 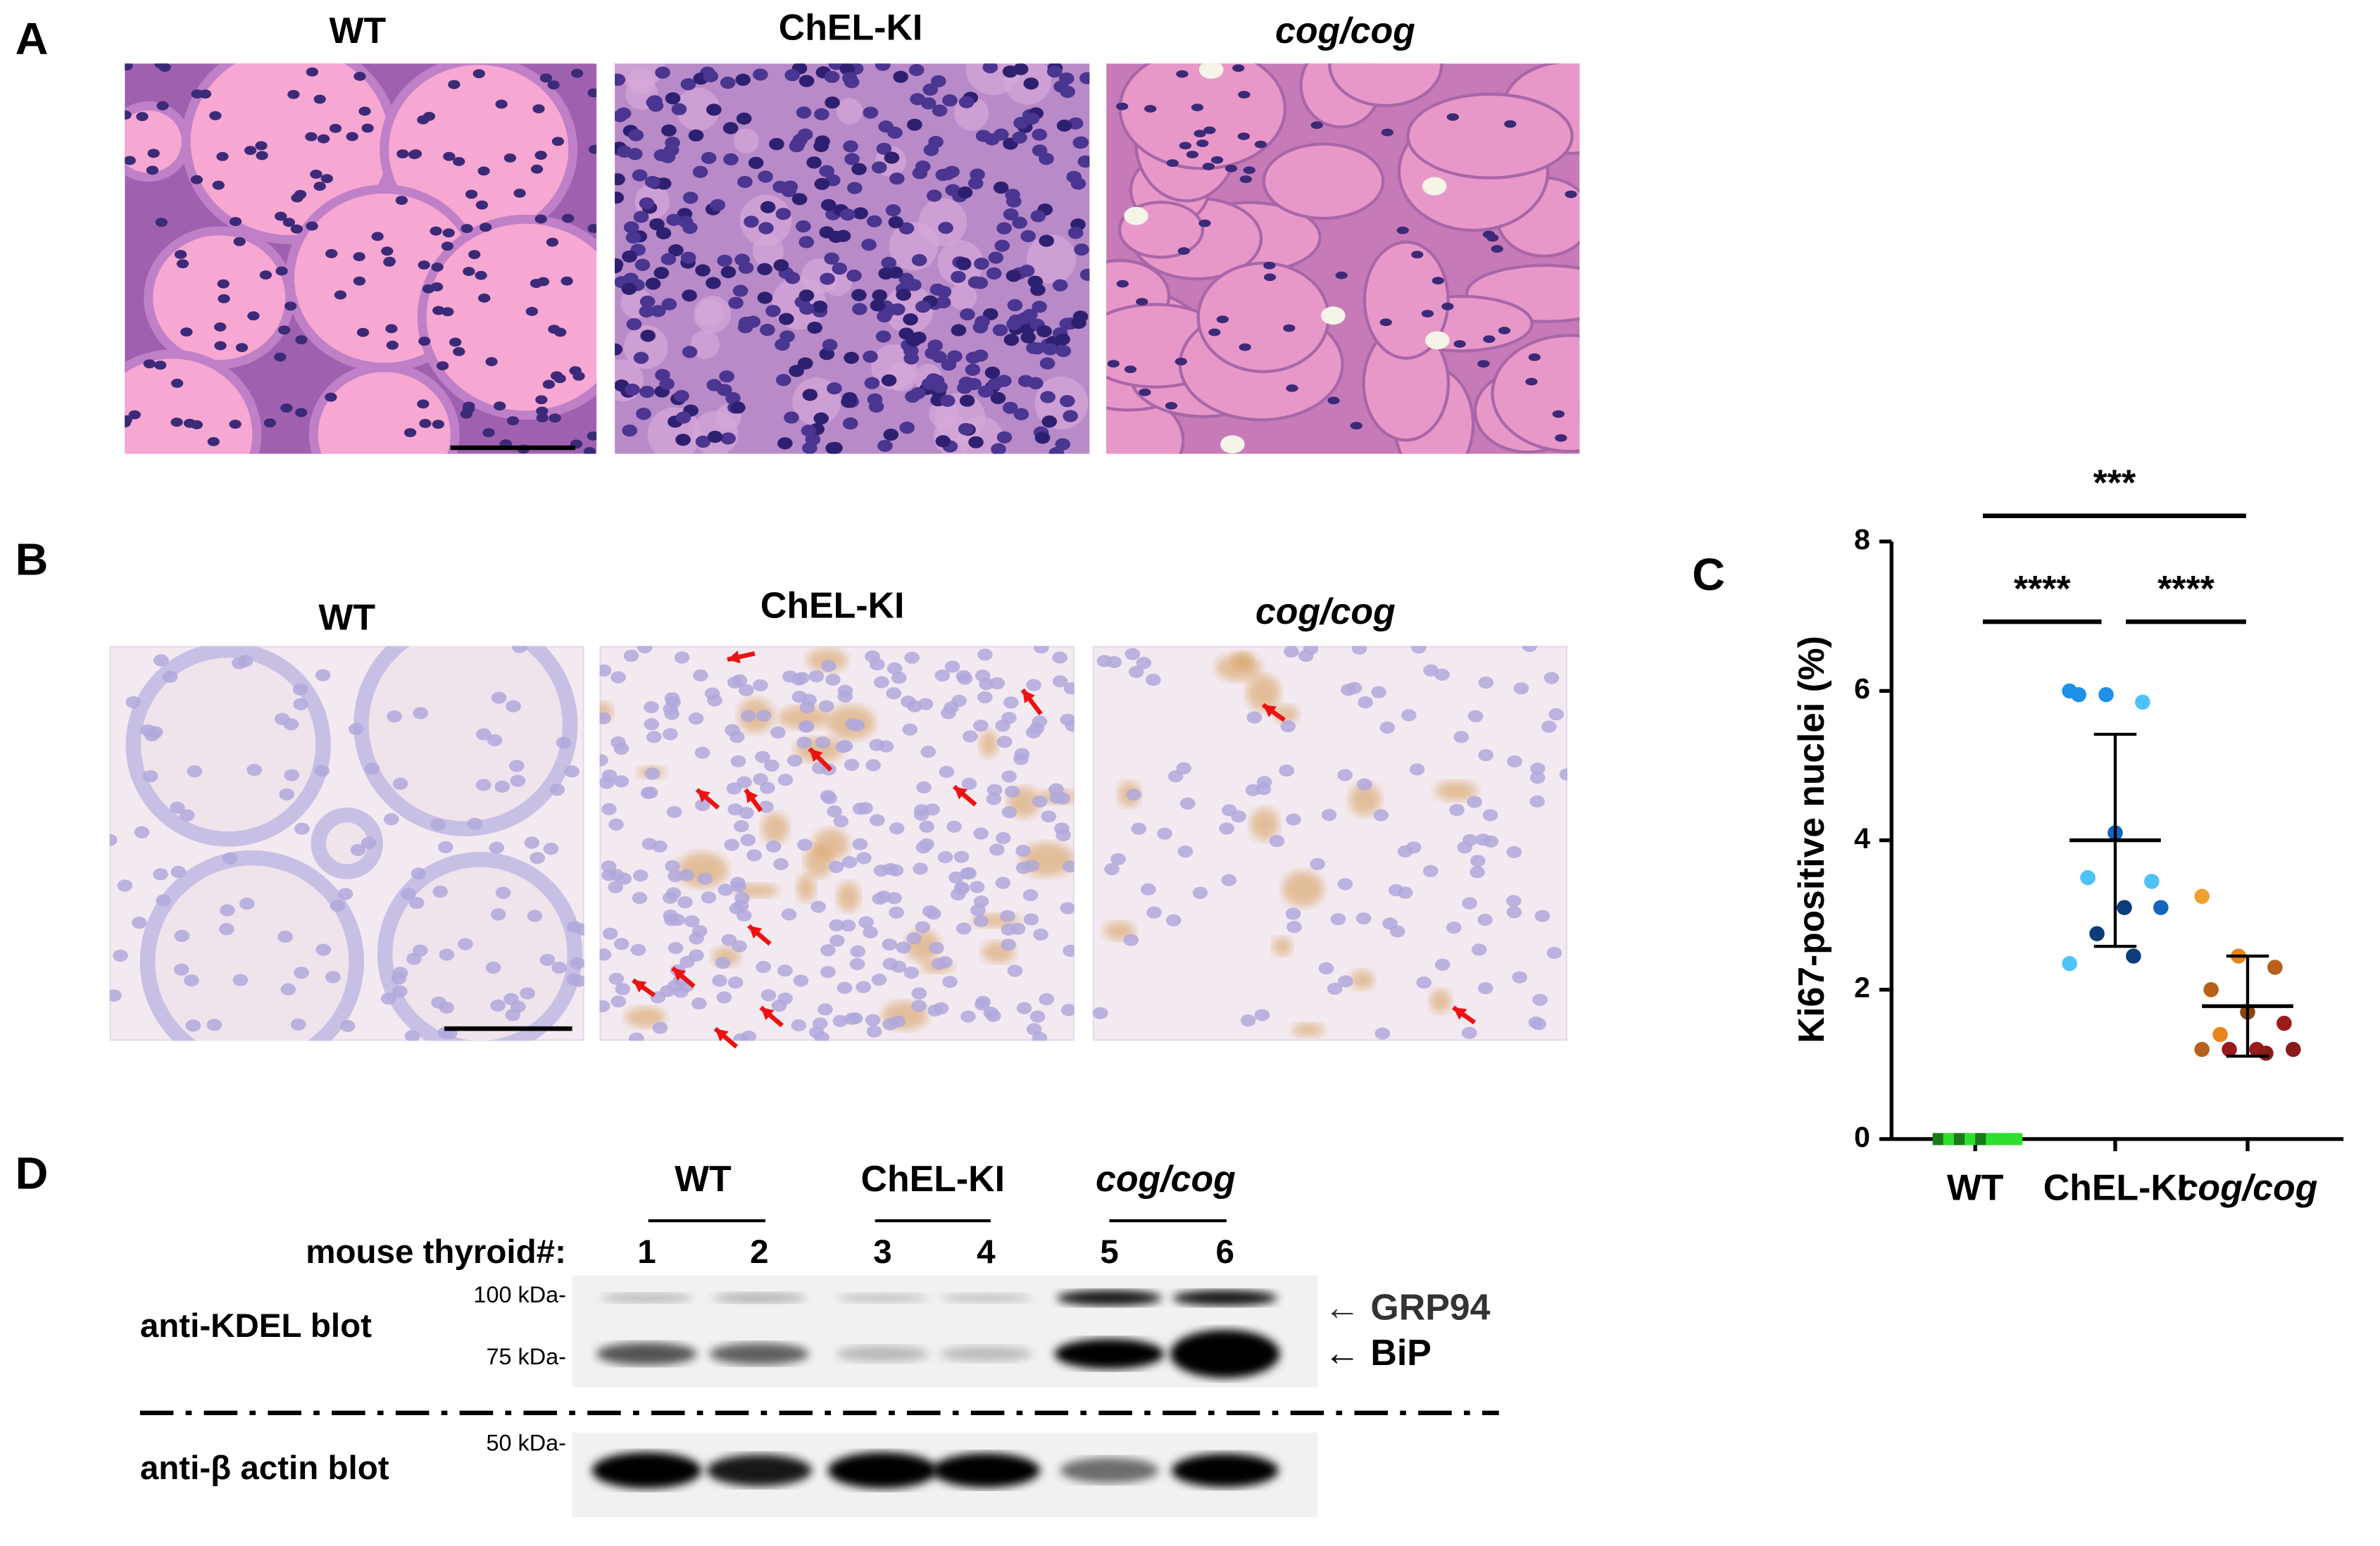 What do you see at coordinates (935, 1390) in the screenshot?
I see `blot-bands` at bounding box center [935, 1390].